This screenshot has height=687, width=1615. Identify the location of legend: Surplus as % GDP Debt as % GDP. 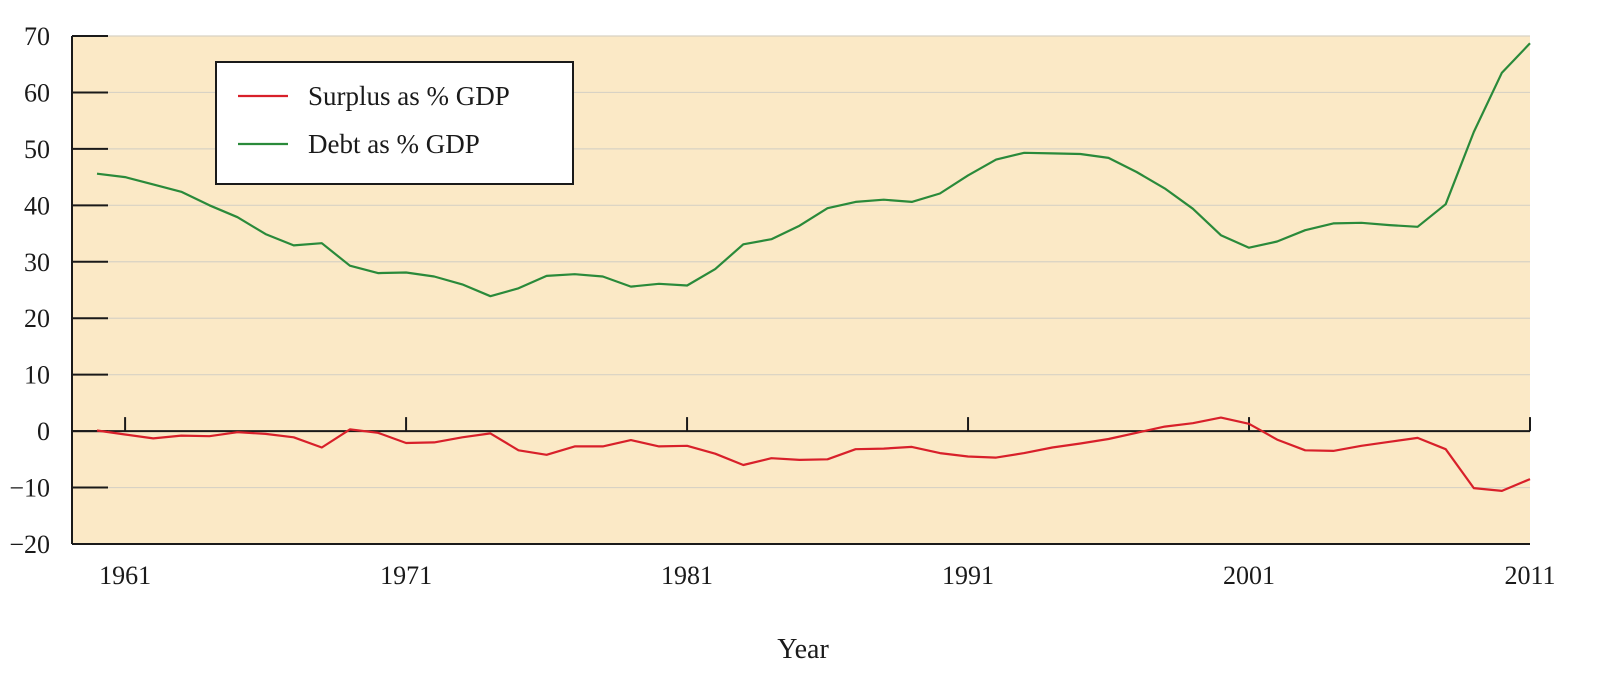
(394, 123).